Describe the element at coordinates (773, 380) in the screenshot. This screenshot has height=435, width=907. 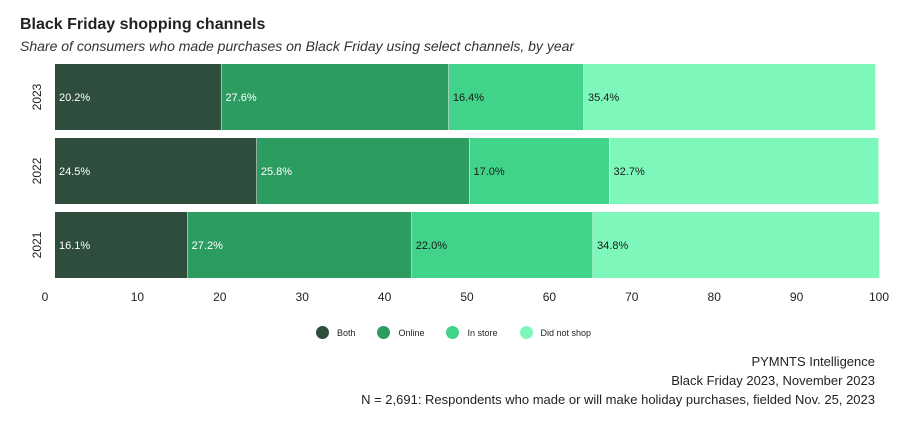
I see `footer-report: Black Friday 2023, November 2023` at that location.